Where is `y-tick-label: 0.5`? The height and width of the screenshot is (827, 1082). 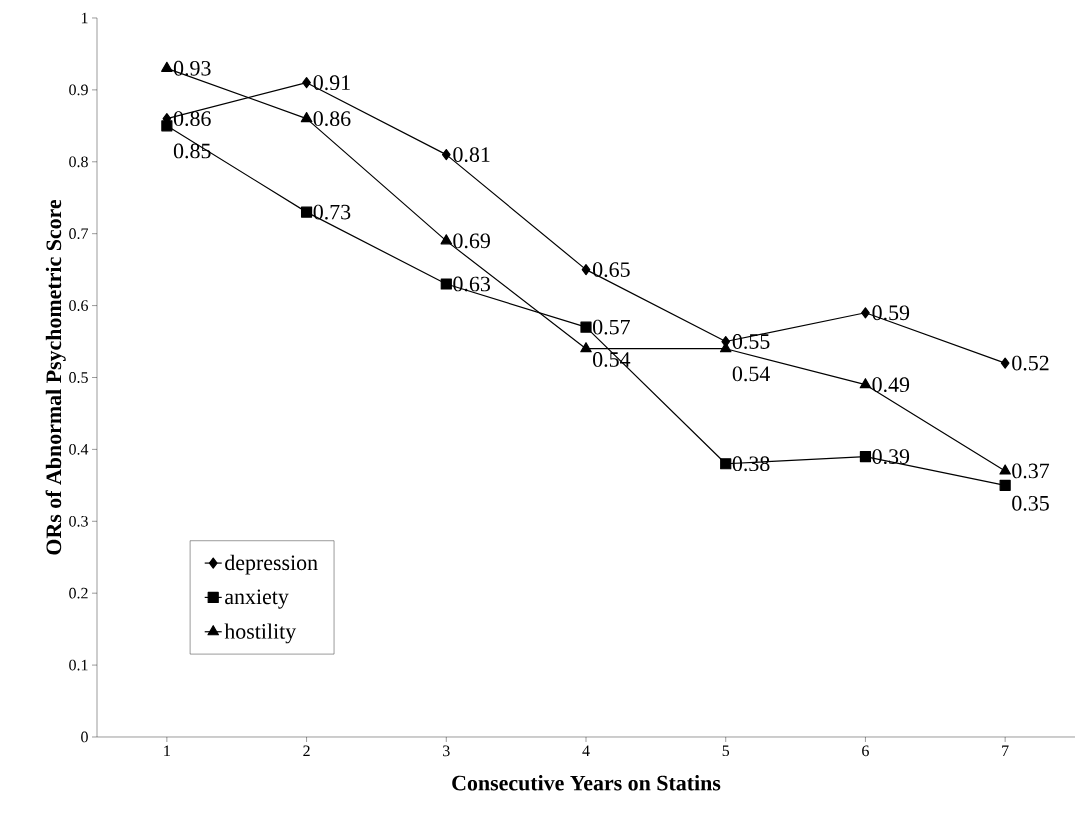 y-tick-label: 0.5 is located at coordinates (78, 377).